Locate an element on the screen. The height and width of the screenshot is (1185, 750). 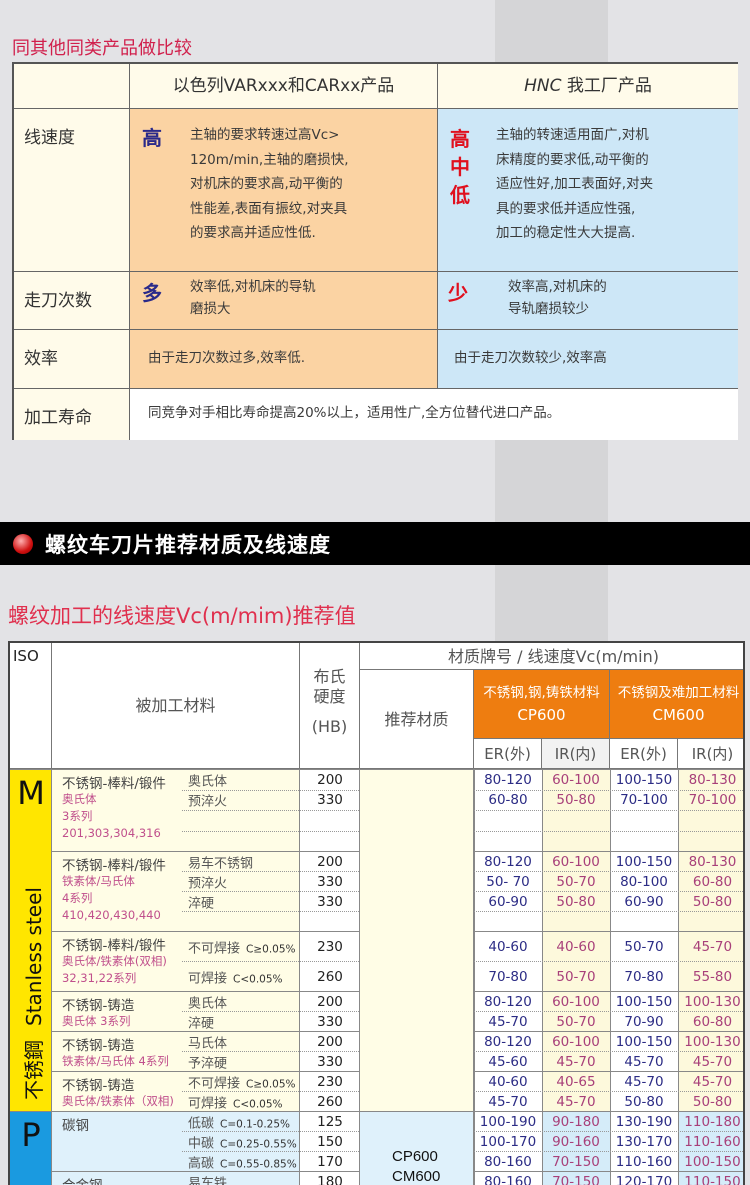
condition-label: 可焊接 is located at coordinates (208, 1103).